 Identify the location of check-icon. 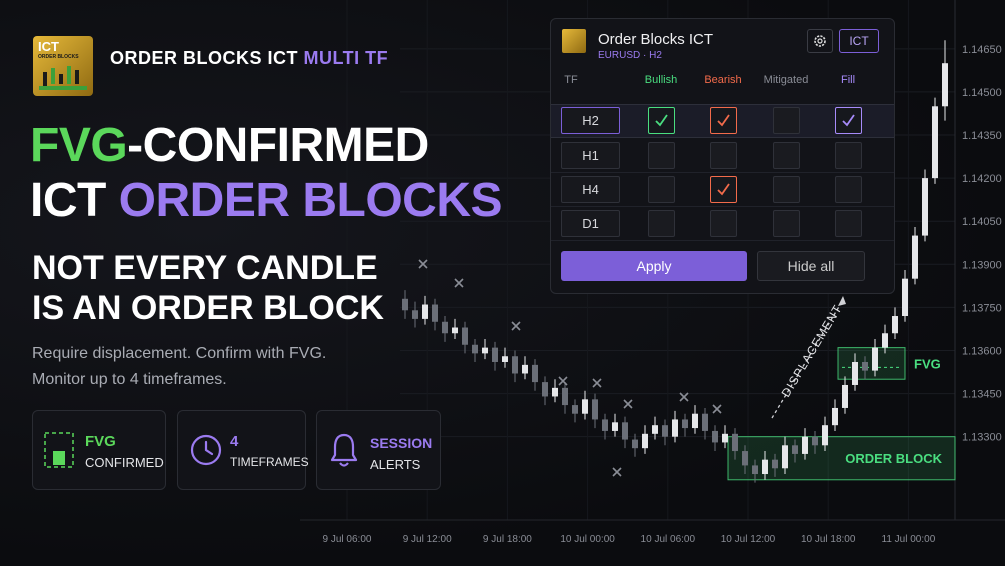
(723, 189).